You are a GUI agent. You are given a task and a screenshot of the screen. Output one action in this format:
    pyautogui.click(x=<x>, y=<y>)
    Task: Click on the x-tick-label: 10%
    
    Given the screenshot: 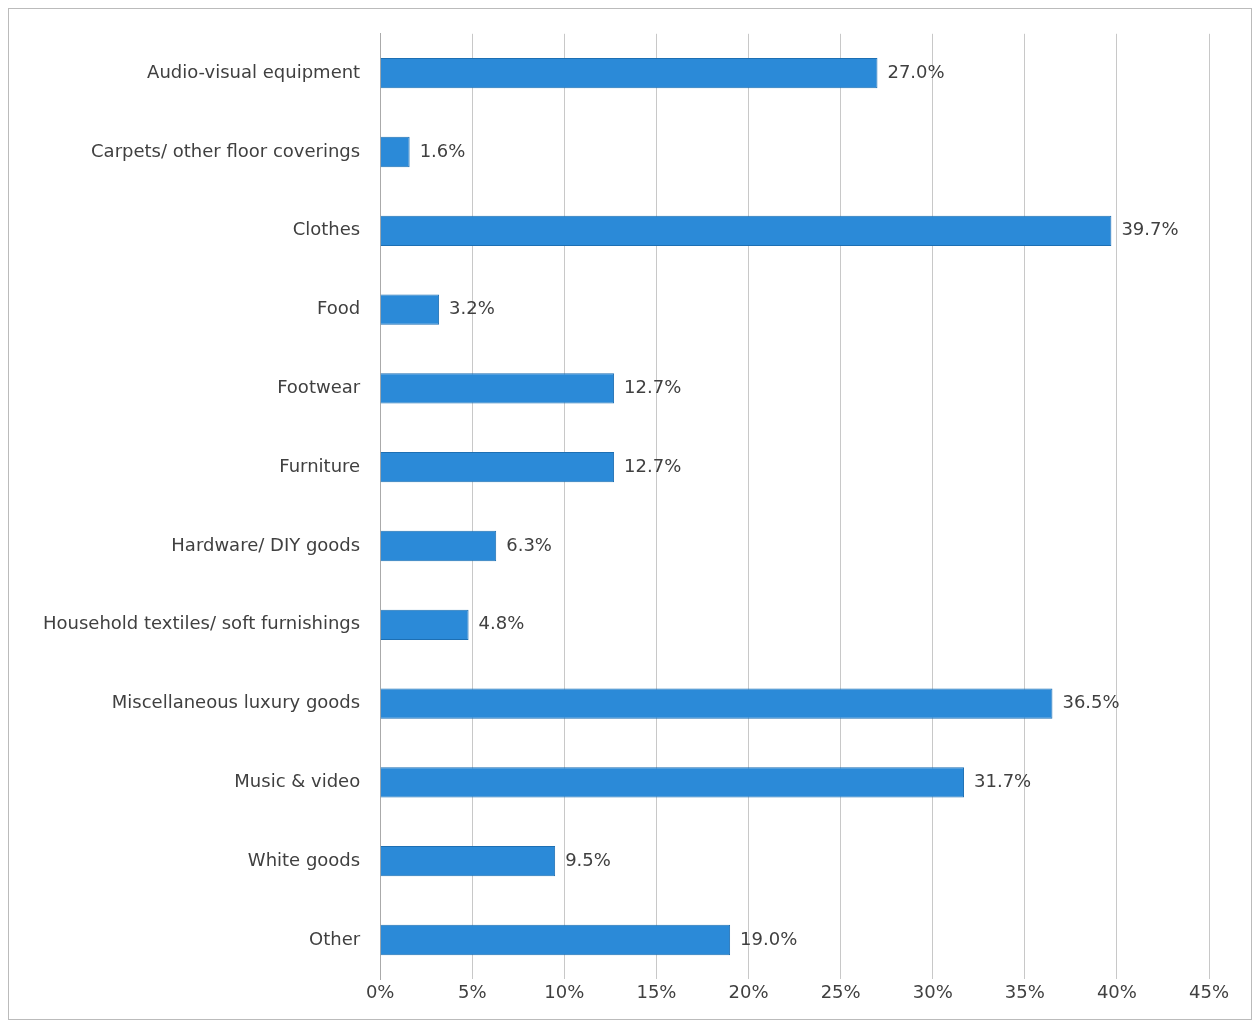 What is the action you would take?
    pyautogui.click(x=564, y=991)
    